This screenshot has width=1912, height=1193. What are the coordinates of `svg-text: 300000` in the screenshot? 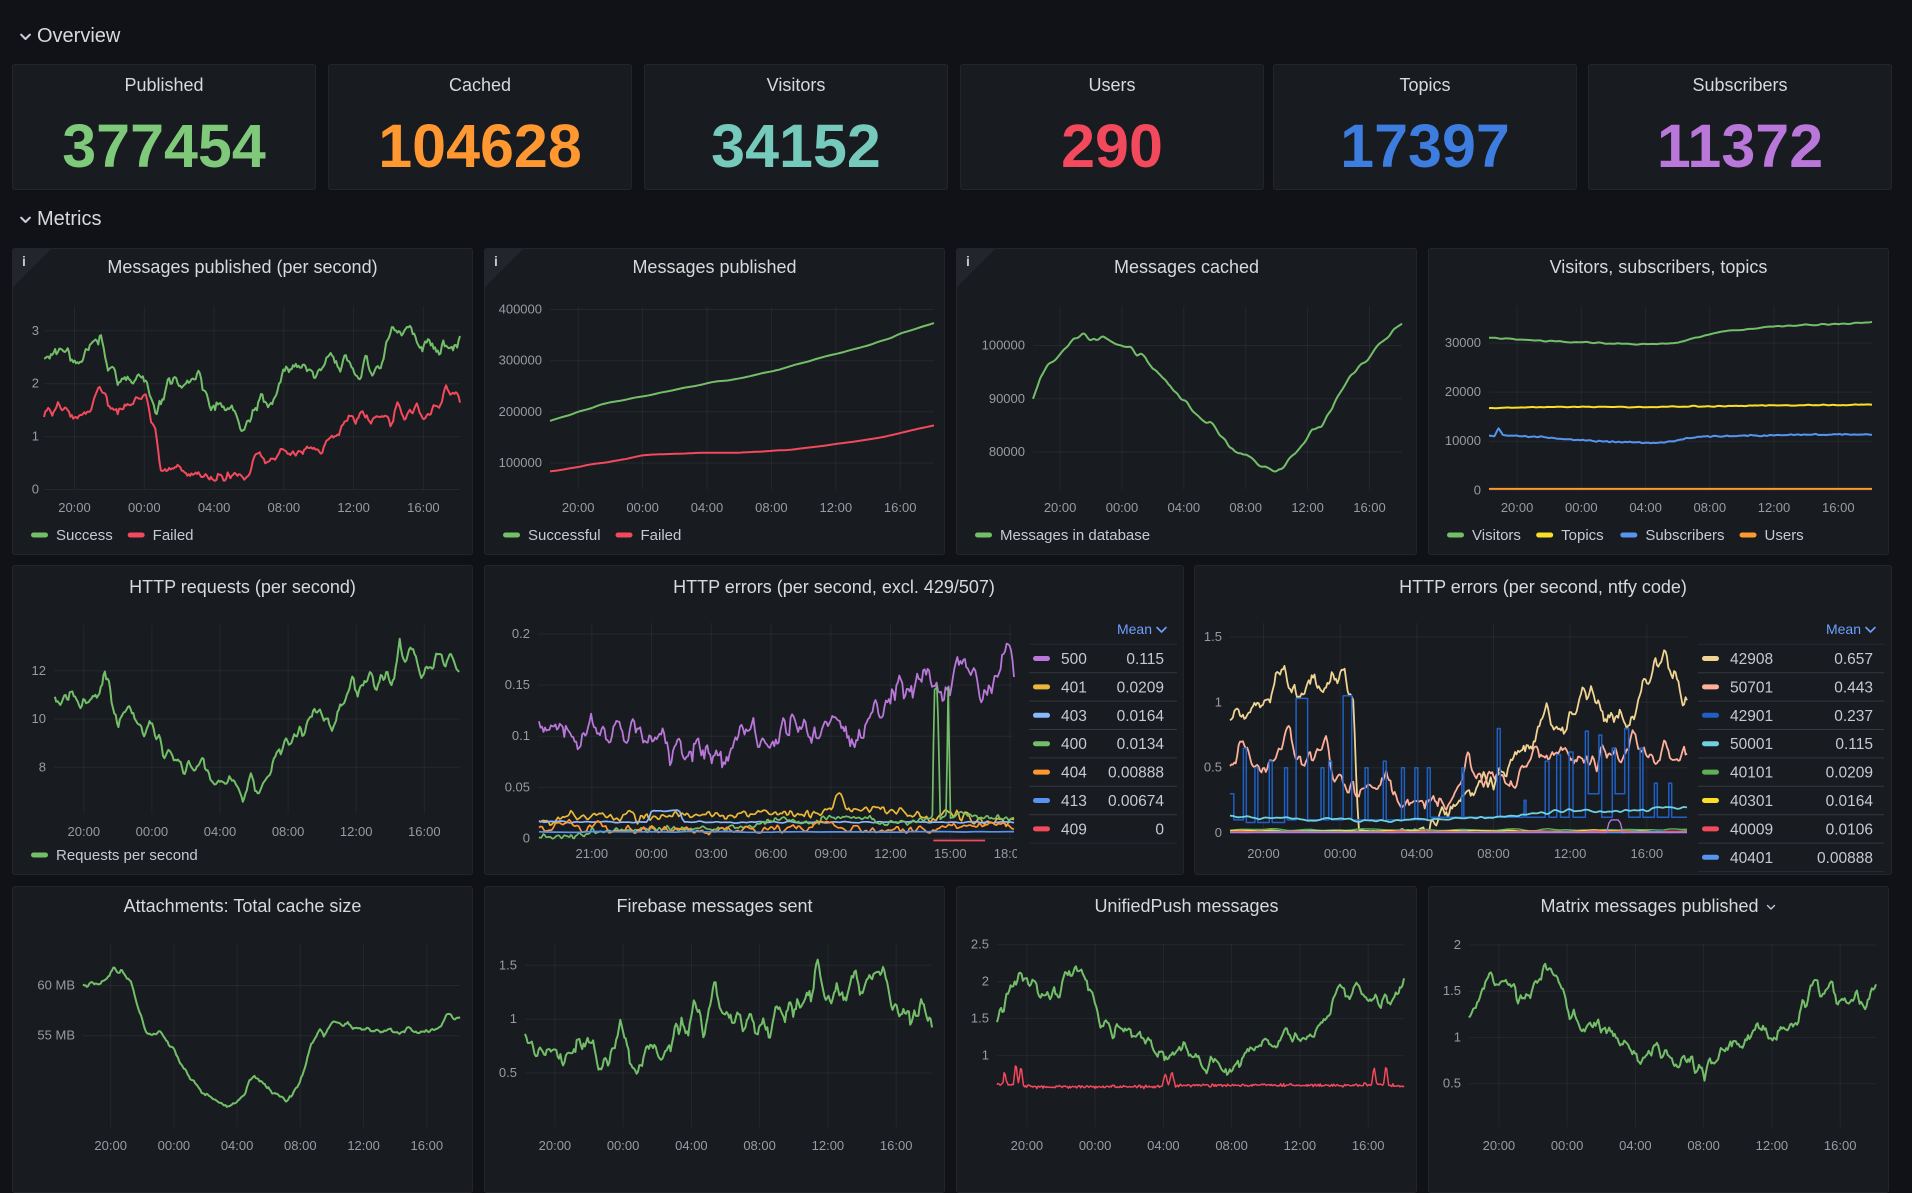 It's located at (520, 360).